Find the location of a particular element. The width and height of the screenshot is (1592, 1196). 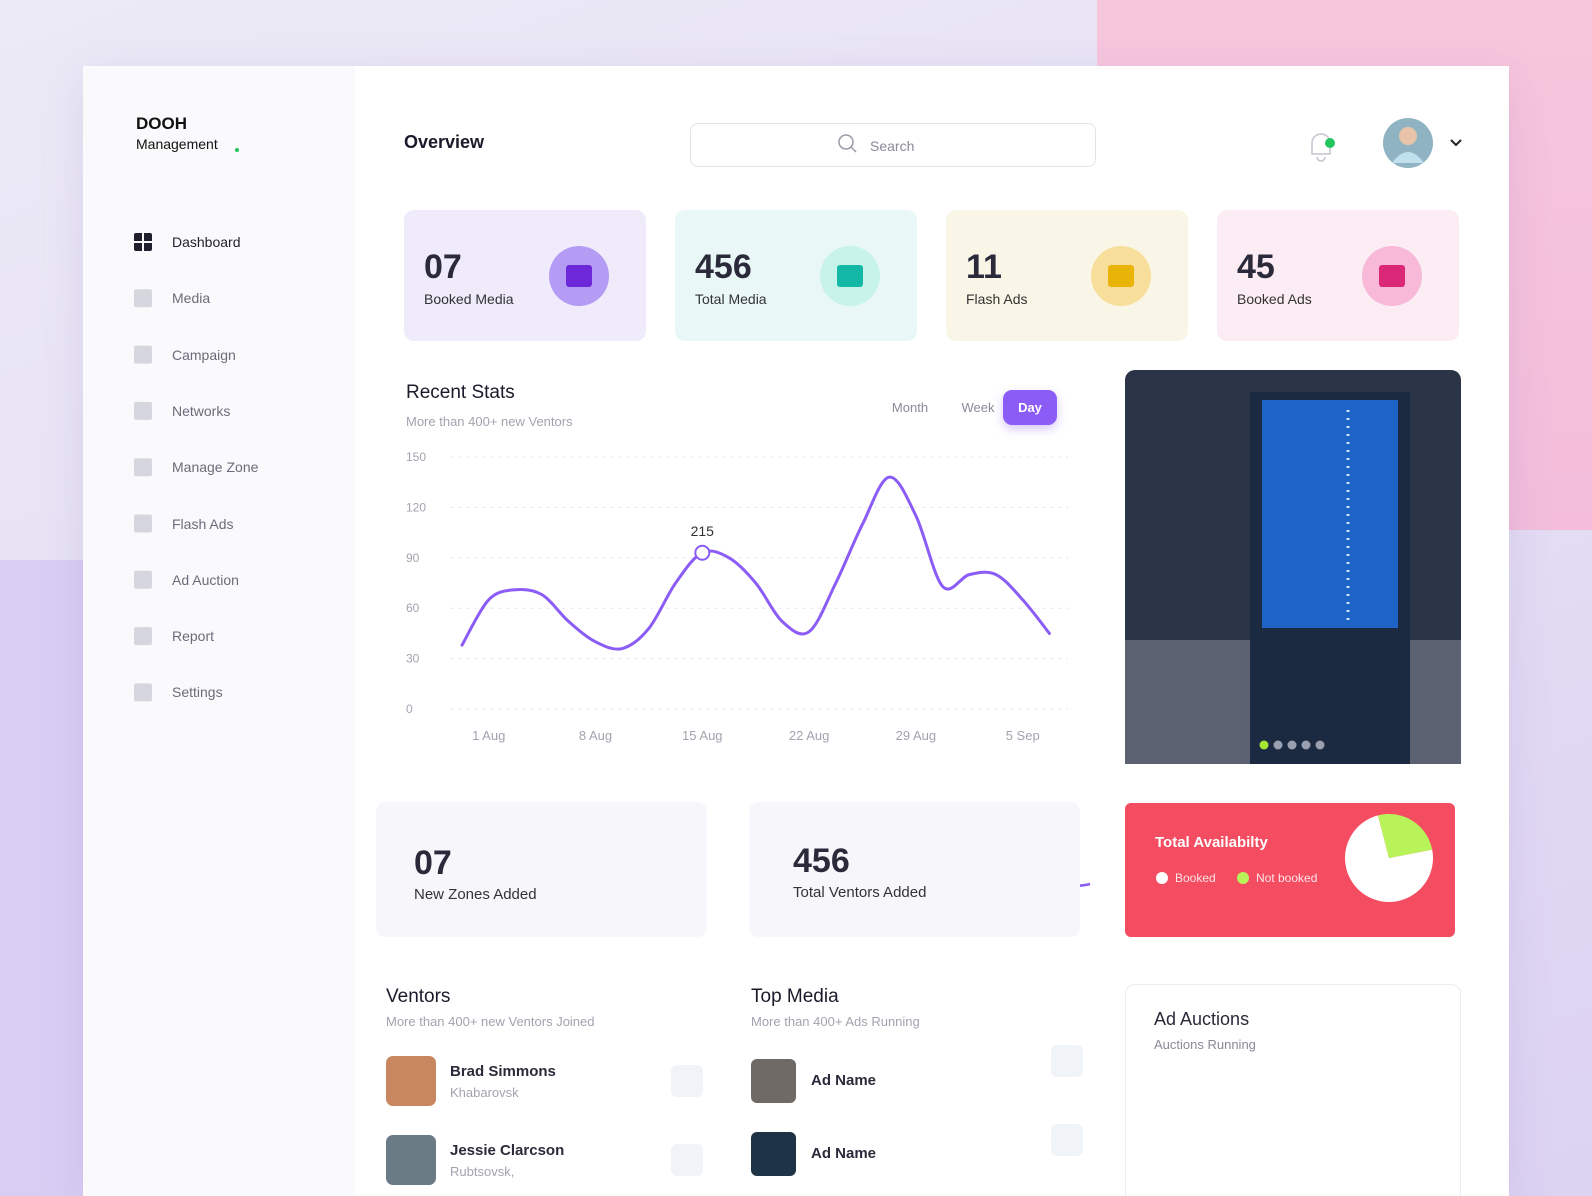

auctions-subtitle: Auctions Running is located at coordinates (1205, 1044).